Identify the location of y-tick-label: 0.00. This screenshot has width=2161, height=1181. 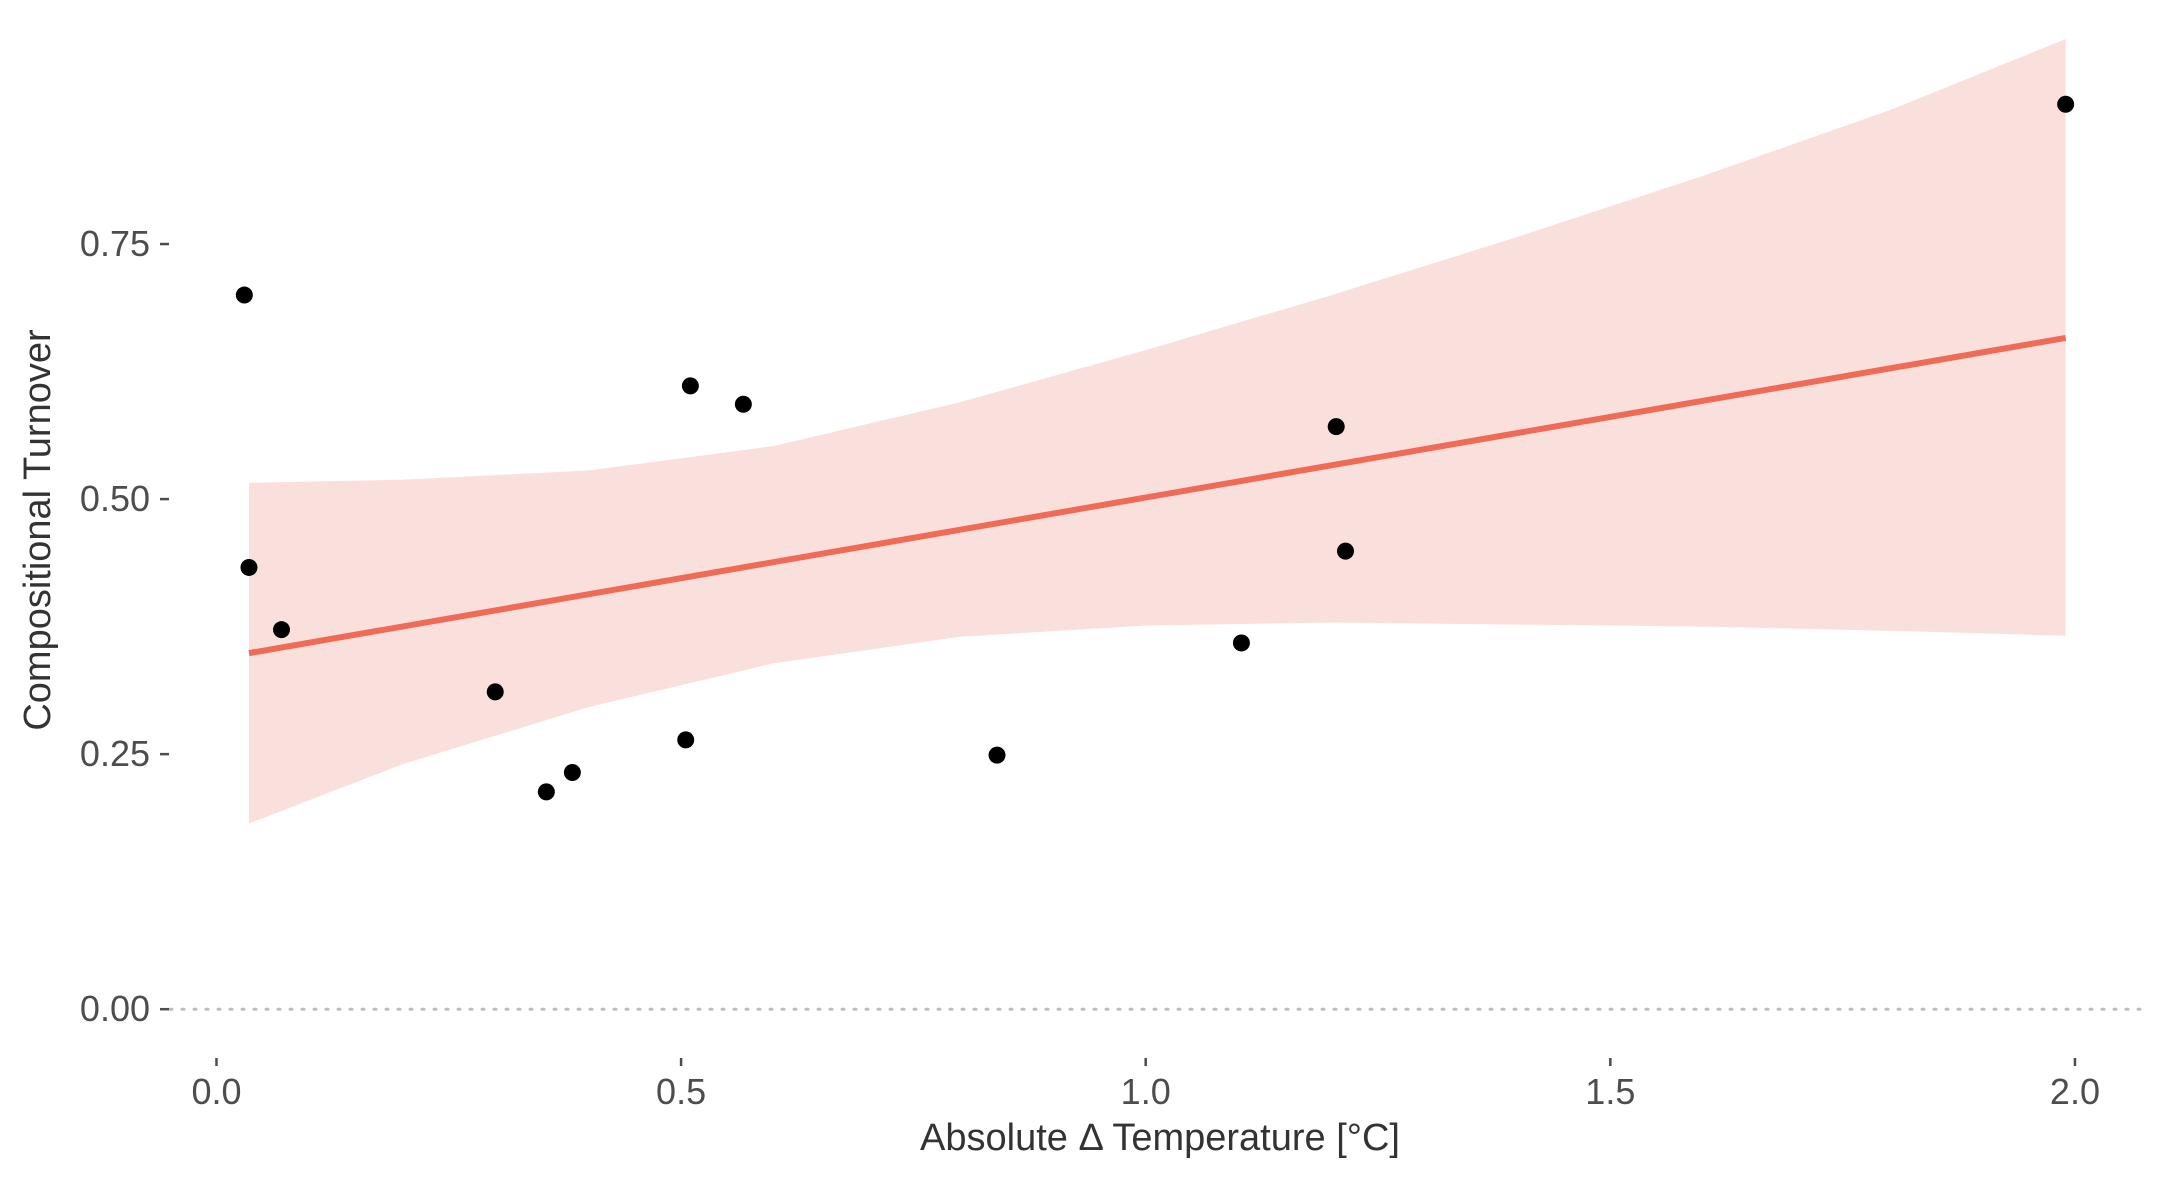
(115, 1008).